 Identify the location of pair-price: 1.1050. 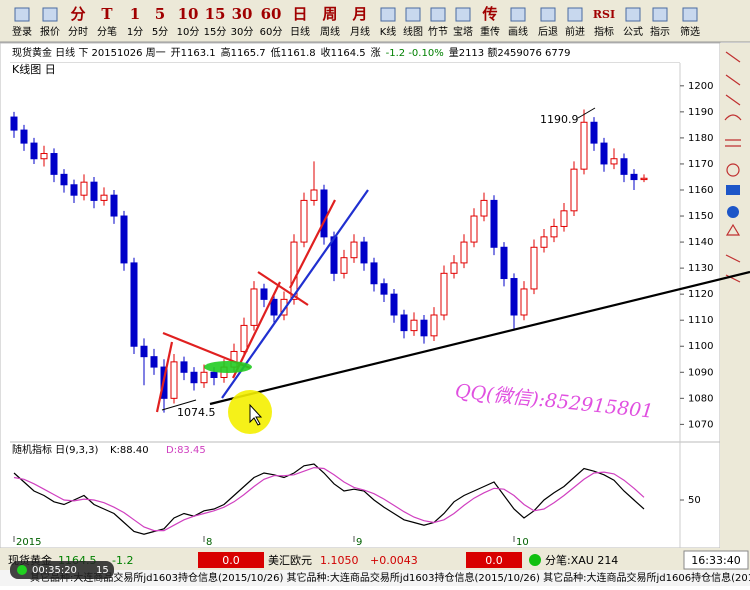
(339, 560).